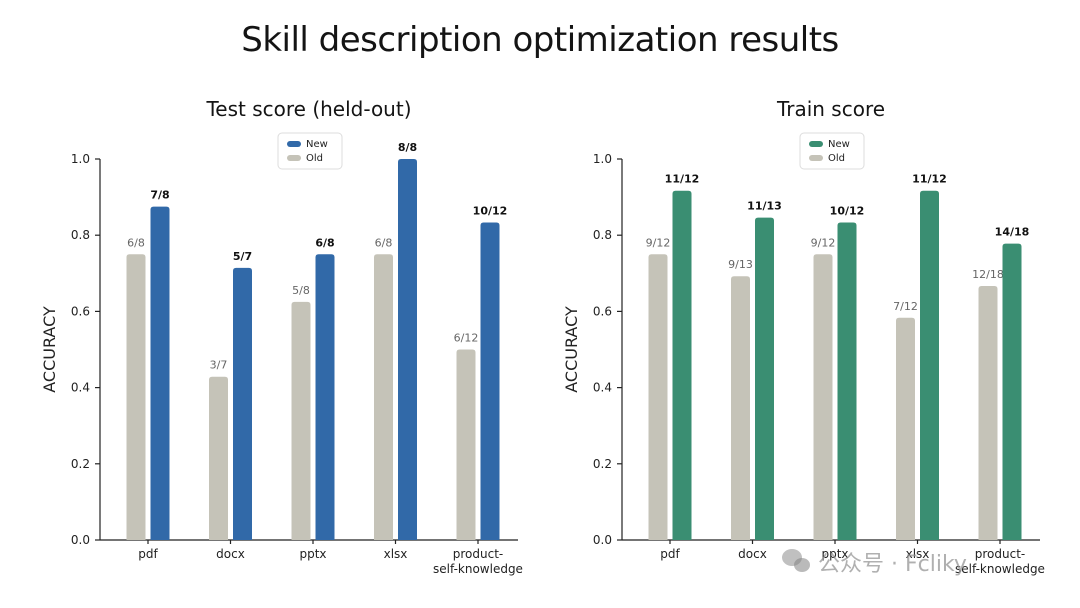  What do you see at coordinates (324, 242) in the screenshot?
I see `data-label-new: 6/8` at bounding box center [324, 242].